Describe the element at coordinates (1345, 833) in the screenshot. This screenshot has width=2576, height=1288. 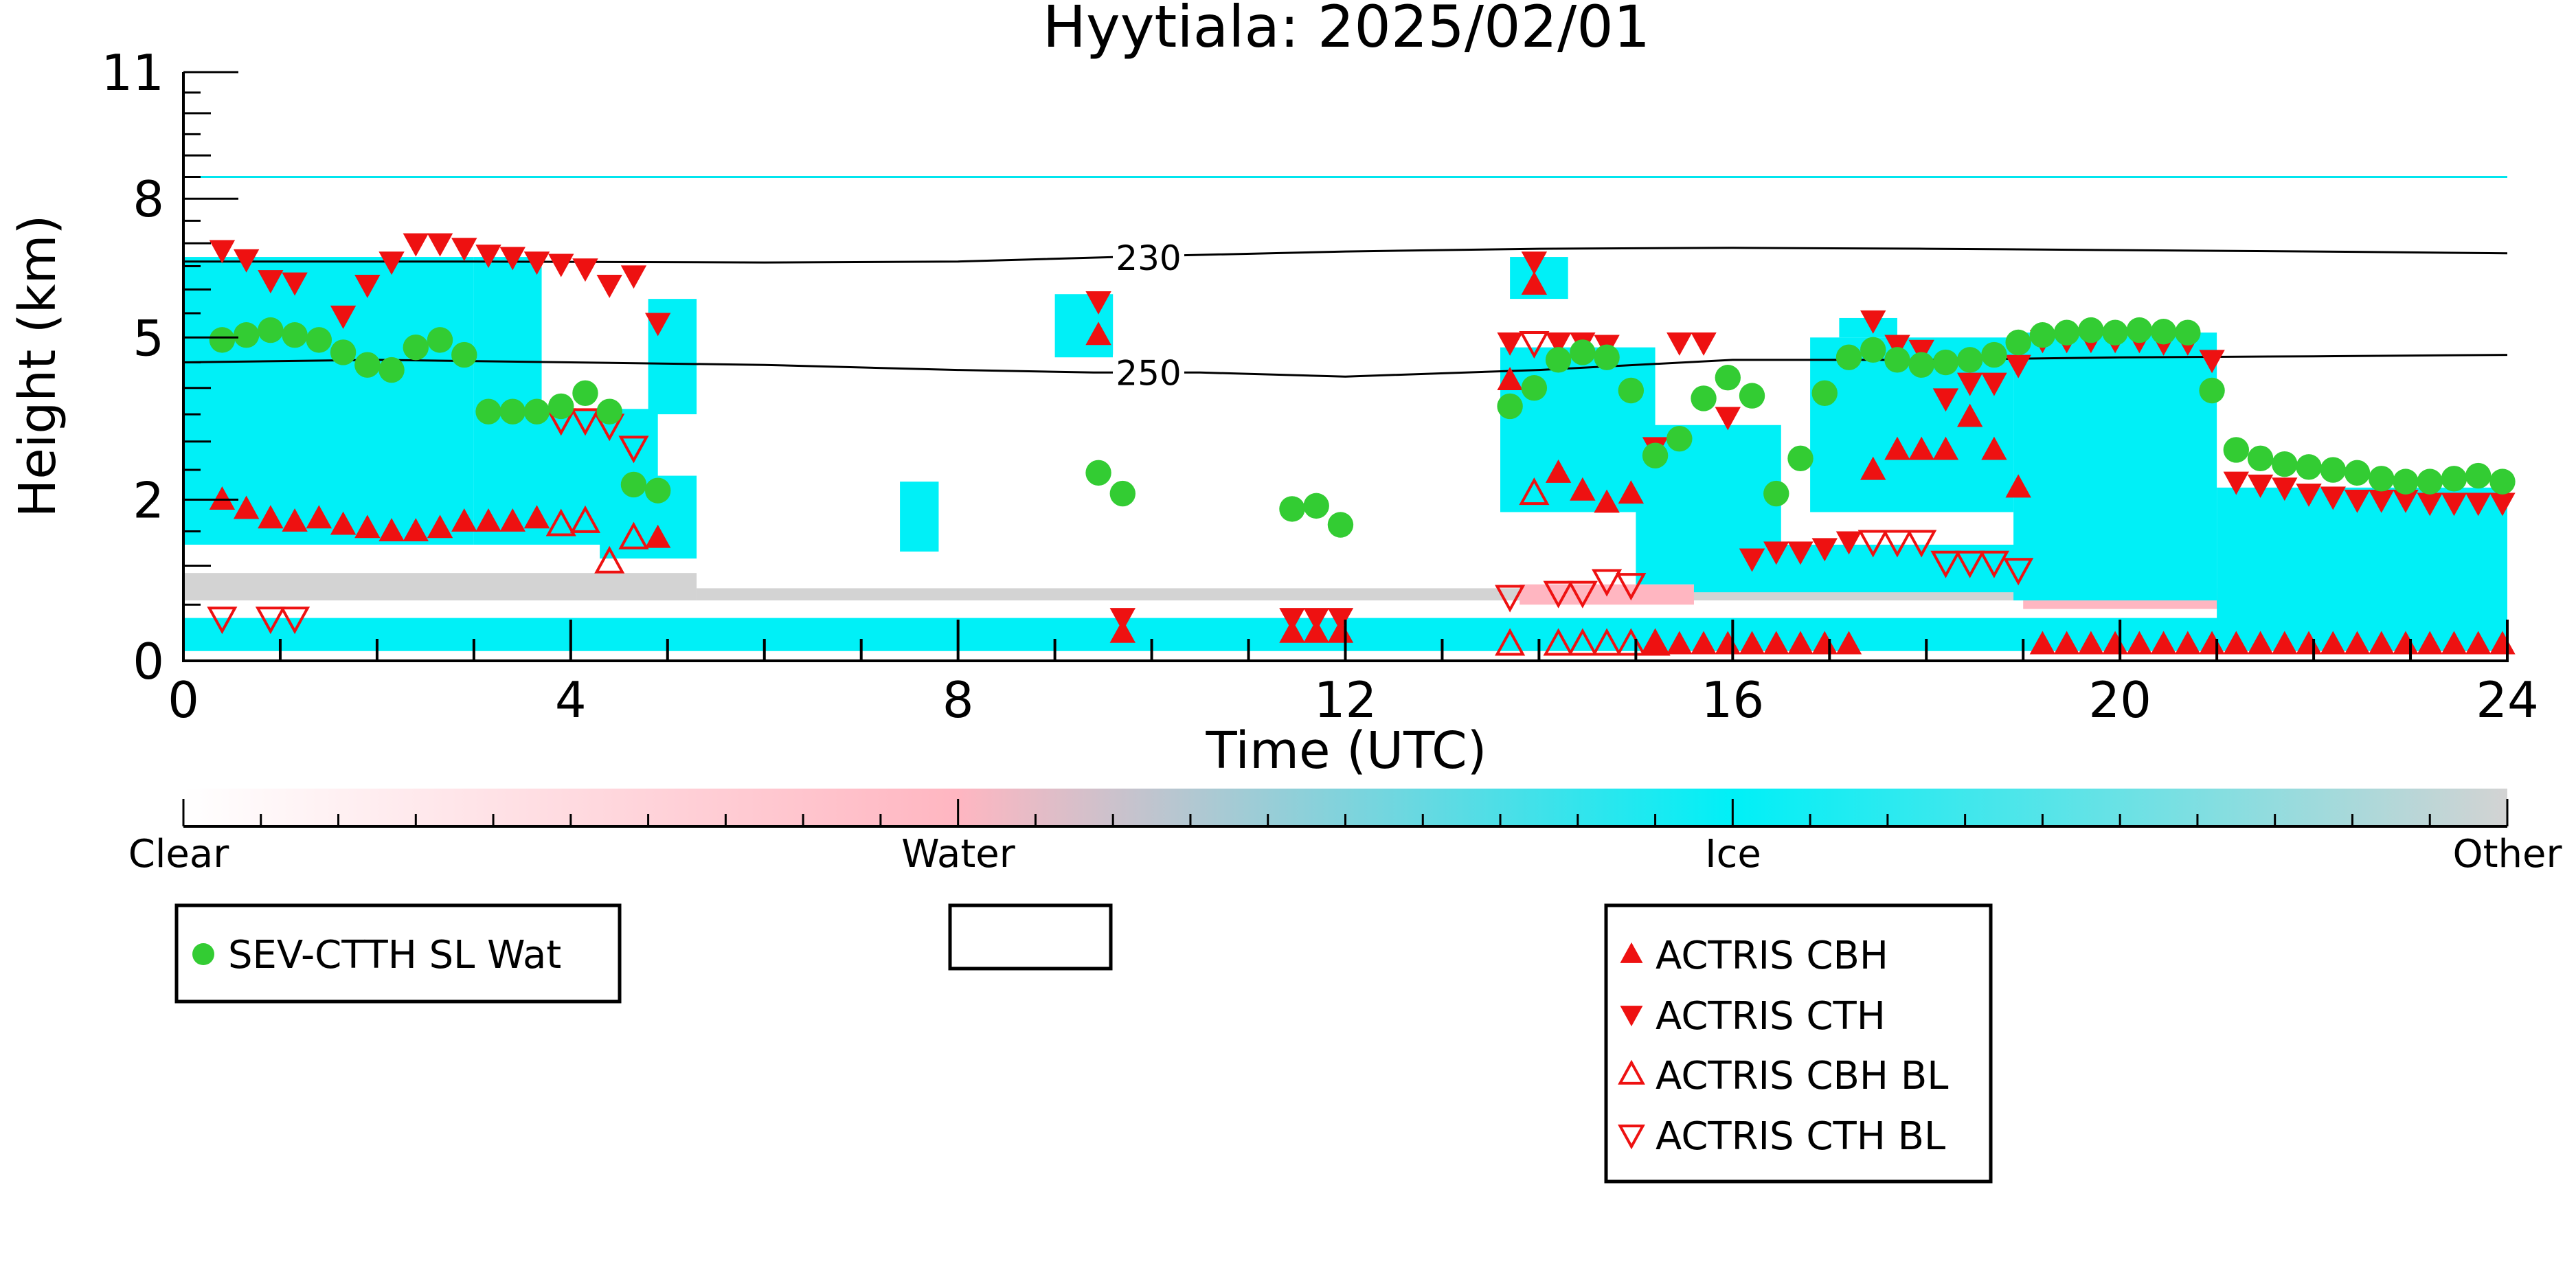
I see `colorbar: Clear Water Ice Other` at that location.